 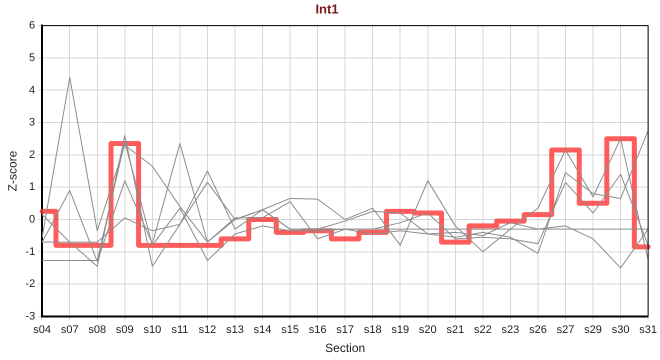 What do you see at coordinates (125, 330) in the screenshot?
I see `x-tick-label: s09` at bounding box center [125, 330].